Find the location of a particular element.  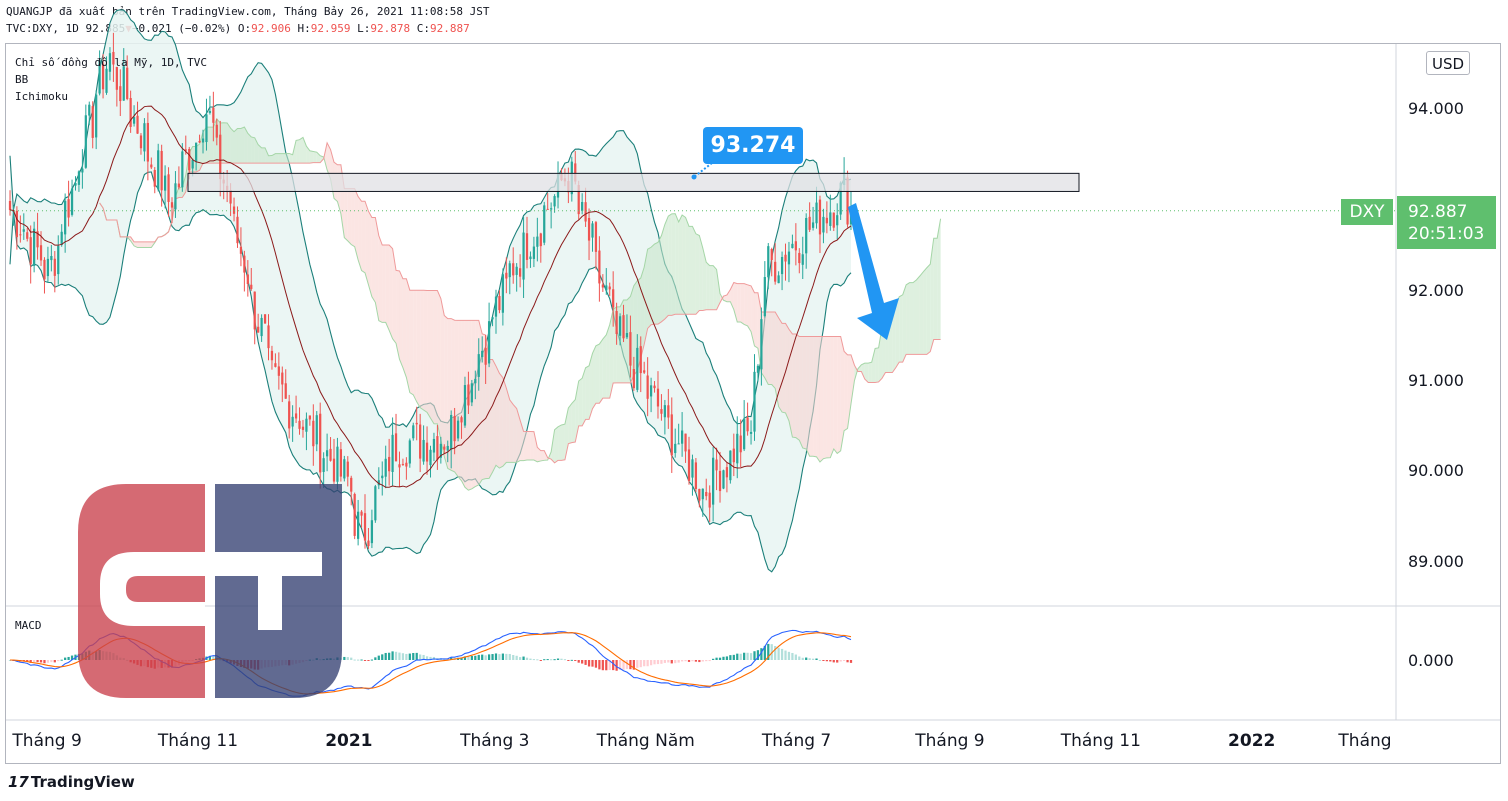

time-tick: Tháng 11 is located at coordinates (198, 741).